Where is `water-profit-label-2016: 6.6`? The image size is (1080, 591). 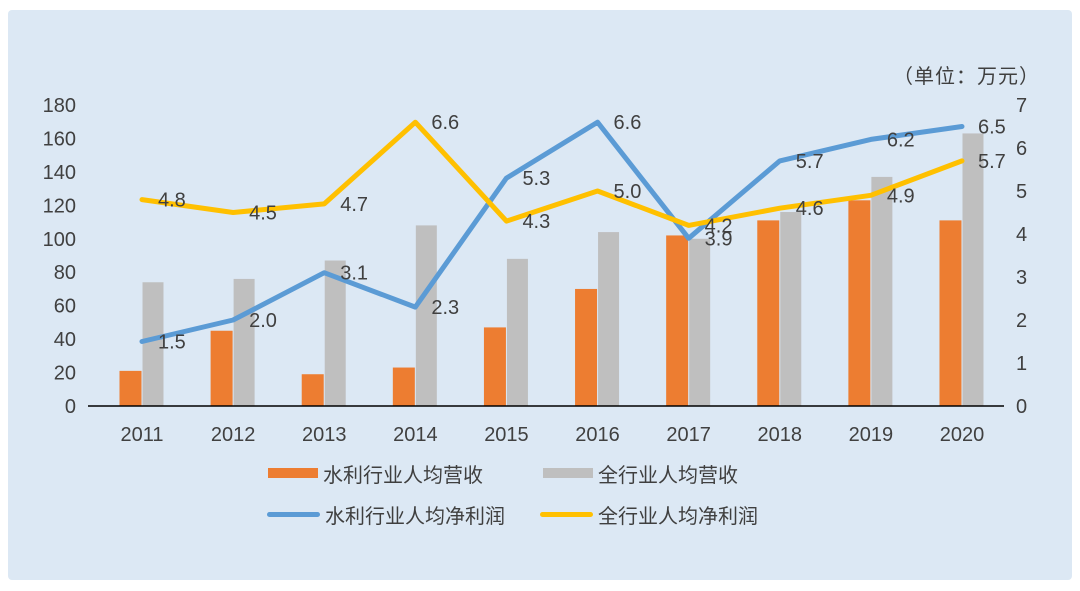
water-profit-label-2016: 6.6 is located at coordinates (628, 123).